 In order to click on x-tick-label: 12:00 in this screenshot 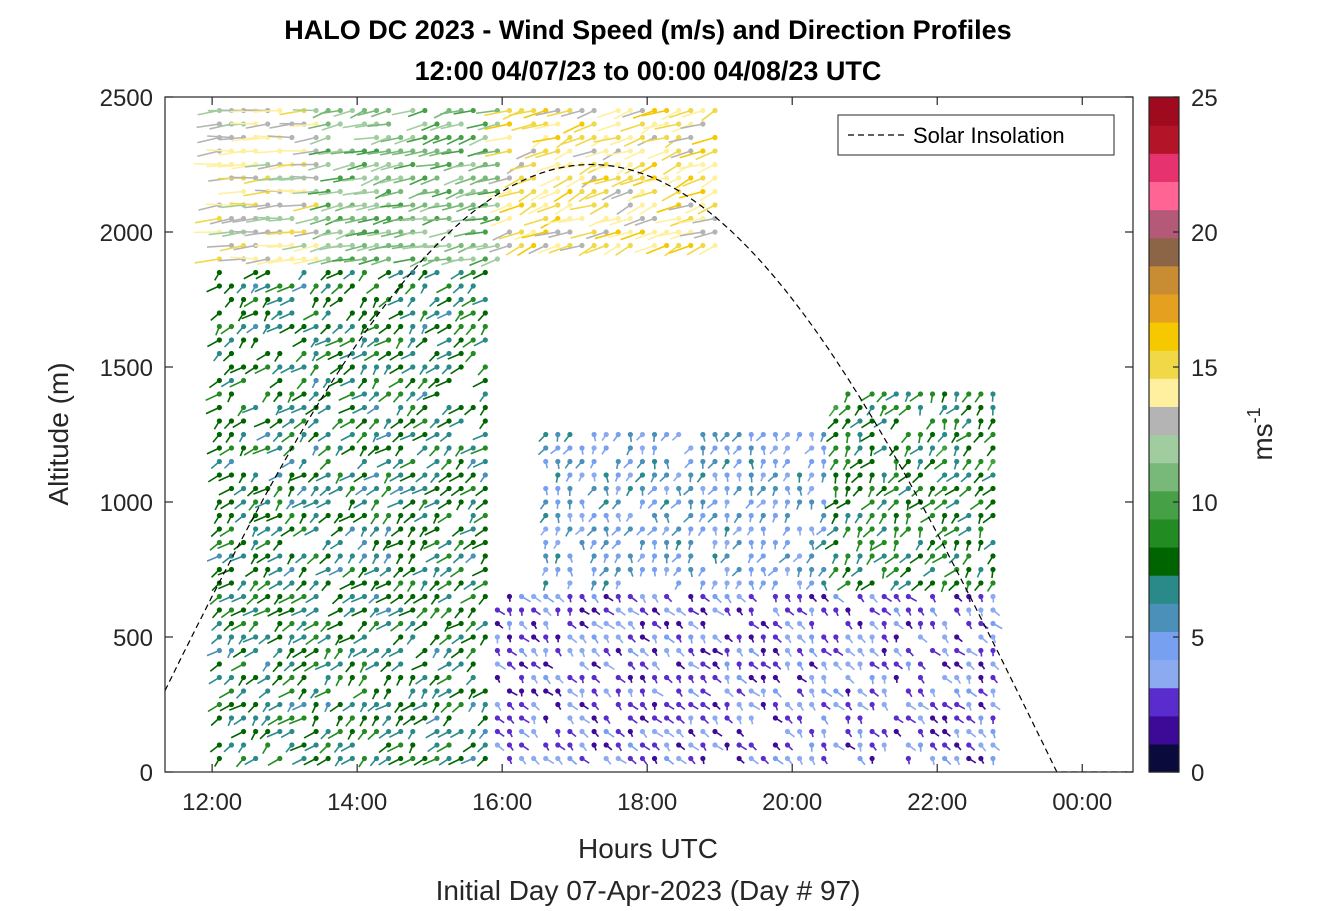, I will do `click(212, 802)`.